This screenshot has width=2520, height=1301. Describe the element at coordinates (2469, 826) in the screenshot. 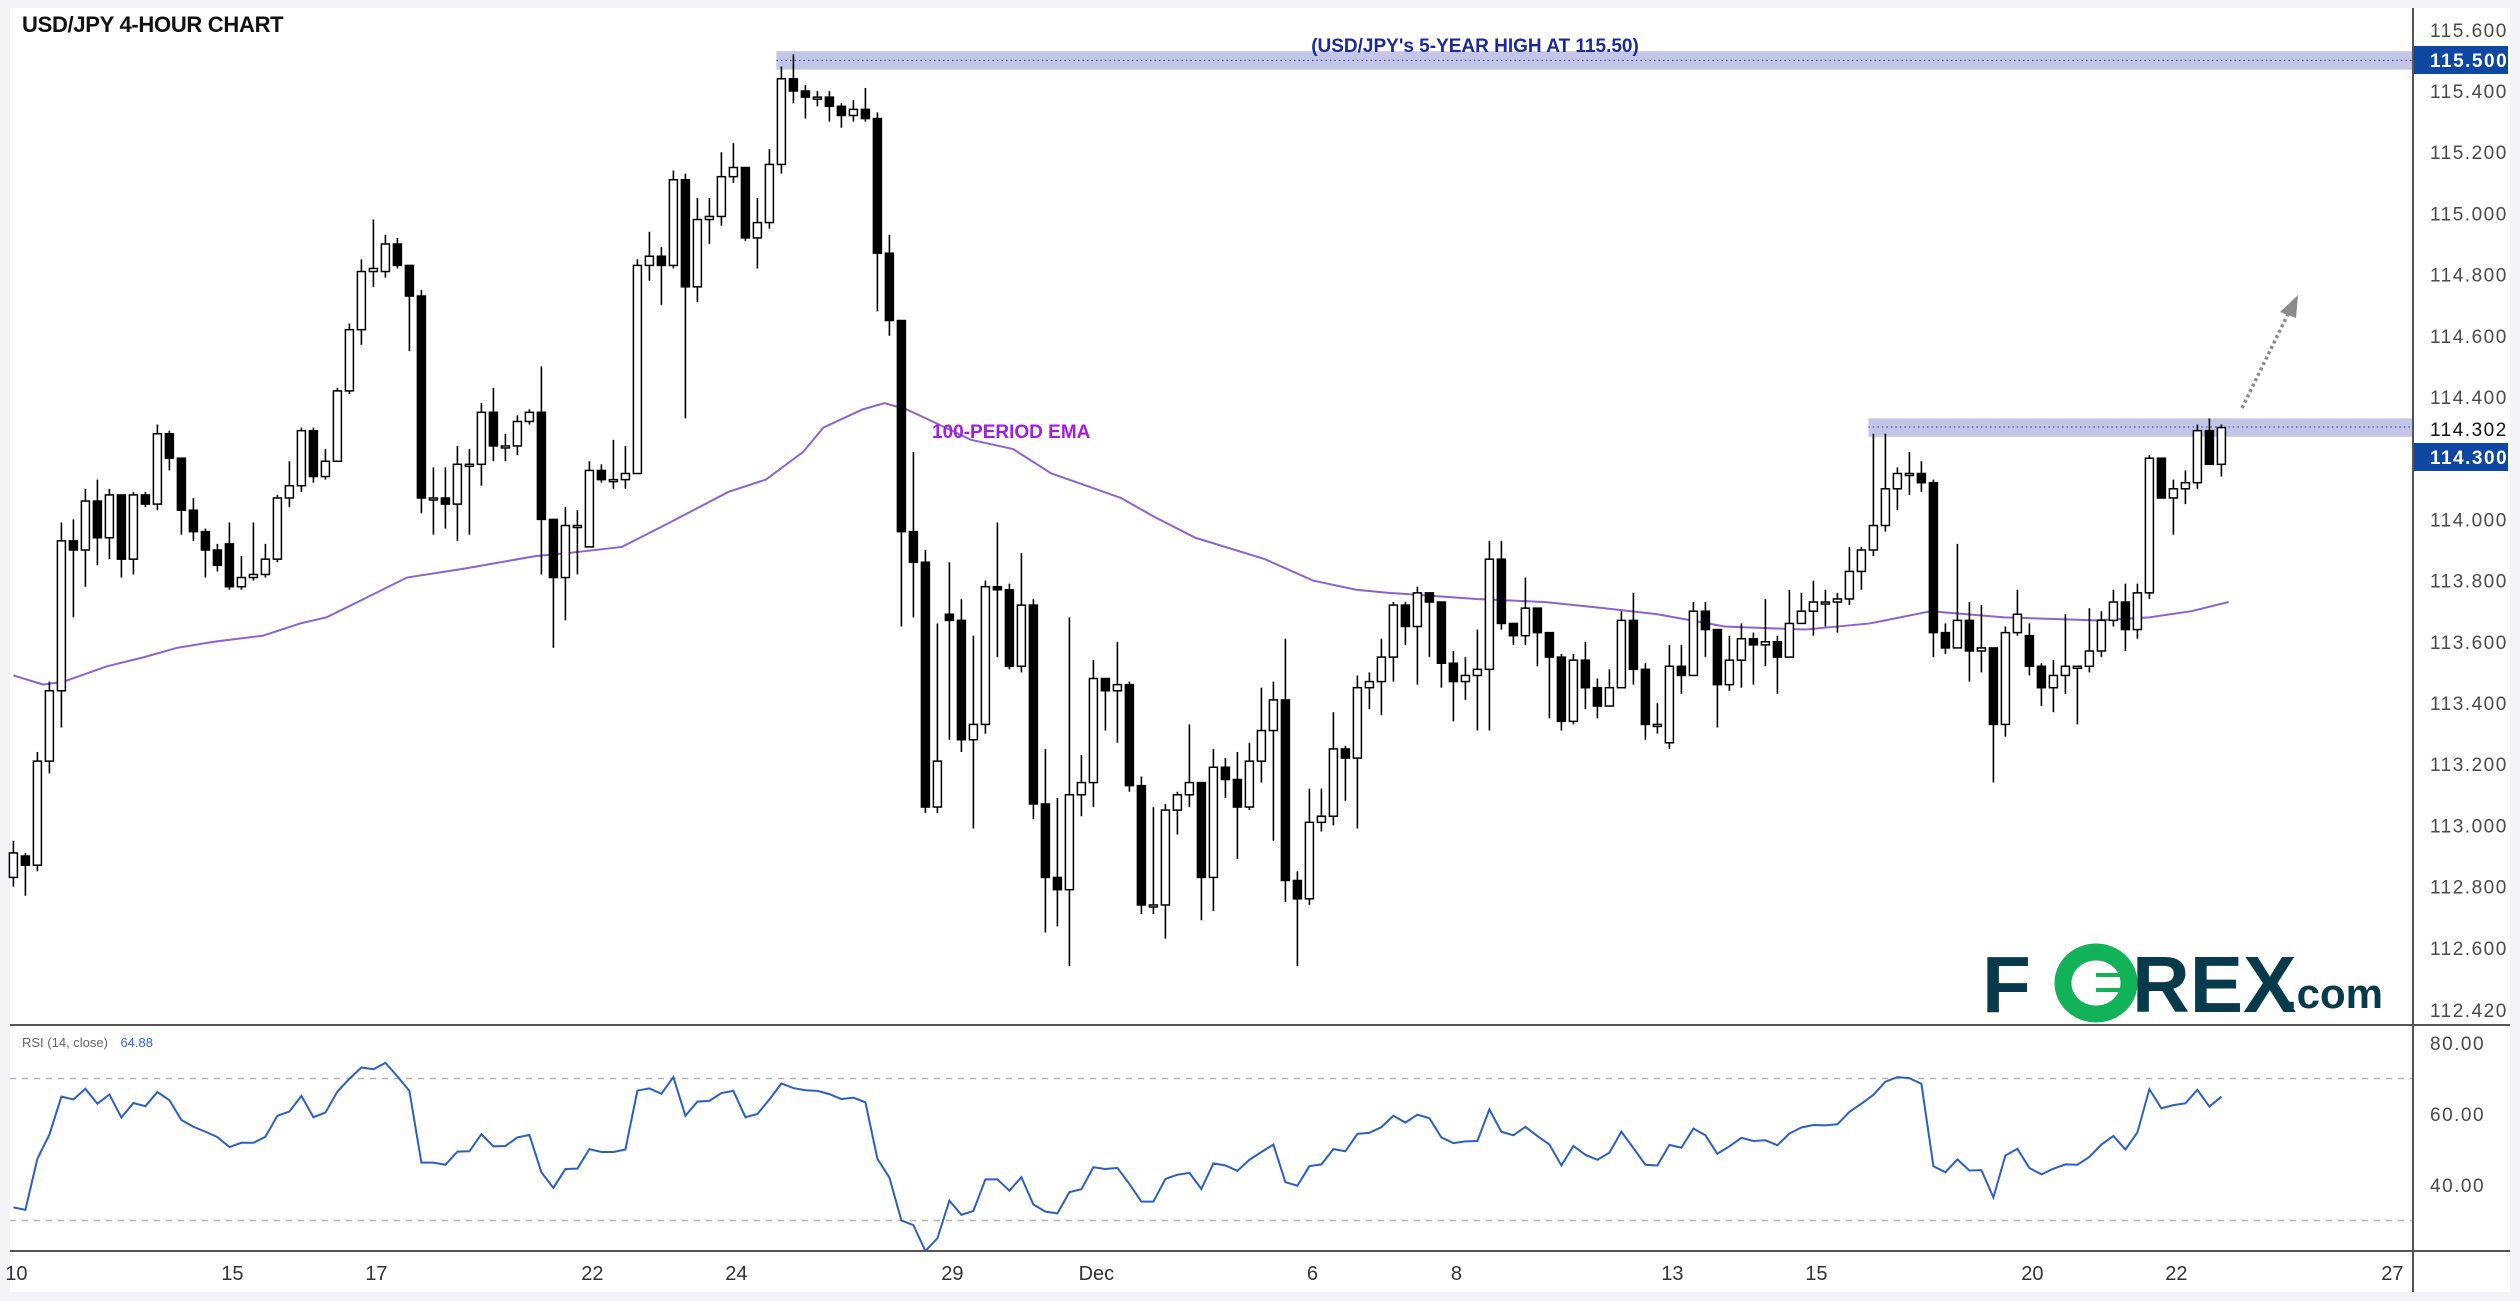

I see `price-tick-label: 113.000` at that location.